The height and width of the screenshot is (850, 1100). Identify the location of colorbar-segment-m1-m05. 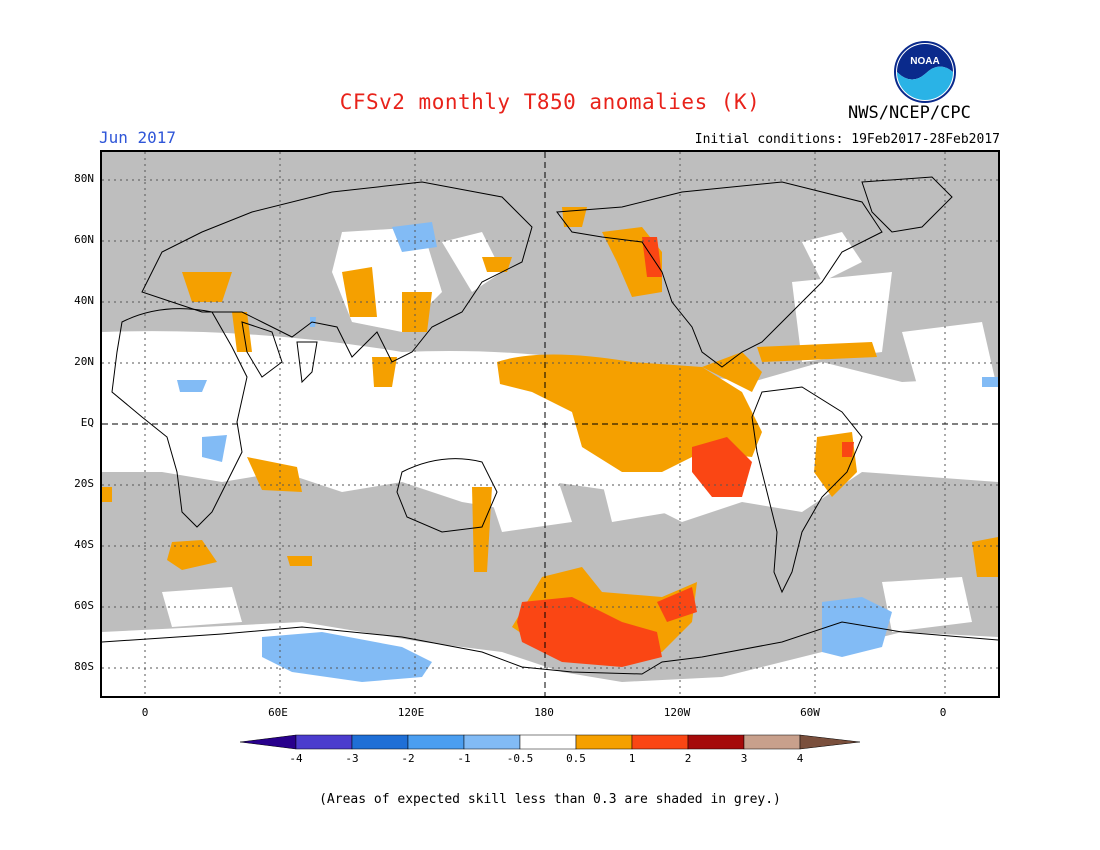
(492, 742).